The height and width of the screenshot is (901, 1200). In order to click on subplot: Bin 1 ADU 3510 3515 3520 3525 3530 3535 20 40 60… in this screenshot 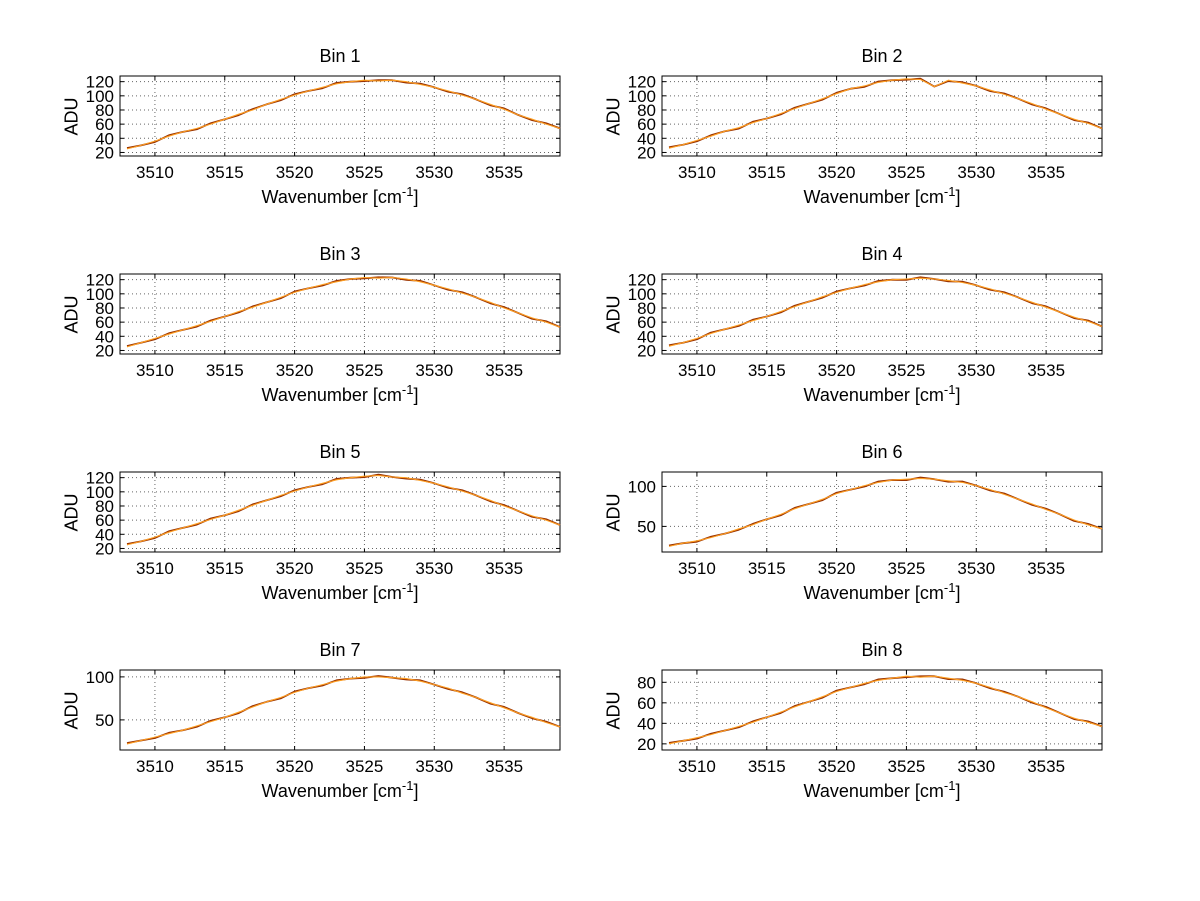, I will do `click(310, 131)`.